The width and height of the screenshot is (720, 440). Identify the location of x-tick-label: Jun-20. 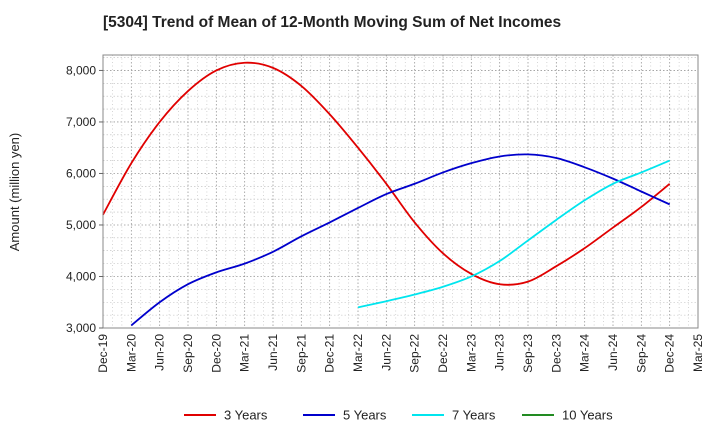
(160, 352).